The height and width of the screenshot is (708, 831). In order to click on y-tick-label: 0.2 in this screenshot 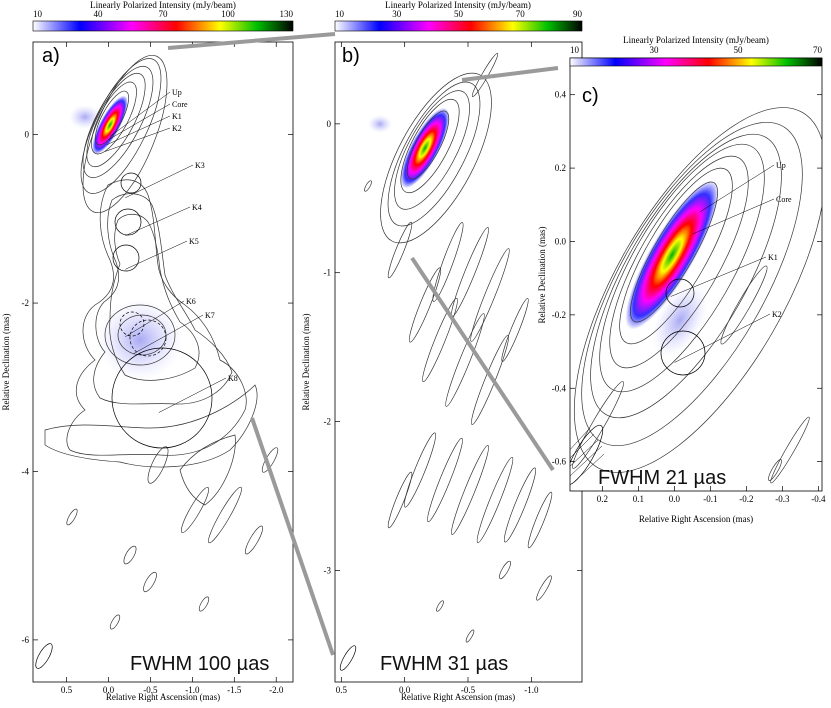, I will do `click(560, 168)`.